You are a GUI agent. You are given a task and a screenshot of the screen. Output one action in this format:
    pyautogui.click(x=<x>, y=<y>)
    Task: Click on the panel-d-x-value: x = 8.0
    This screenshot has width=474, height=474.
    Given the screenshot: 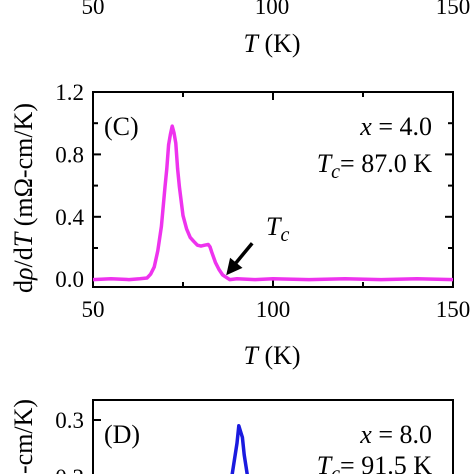 What is the action you would take?
    pyautogui.click(x=395, y=434)
    